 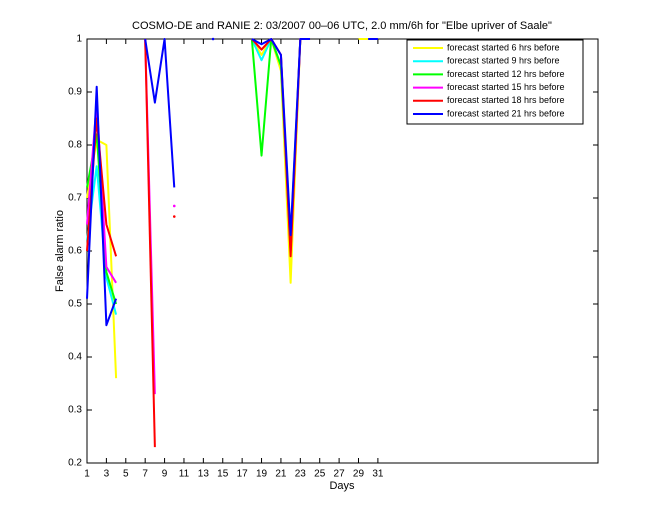 What do you see at coordinates (75, 251) in the screenshot?
I see `y-tick-label: 0.6` at bounding box center [75, 251].